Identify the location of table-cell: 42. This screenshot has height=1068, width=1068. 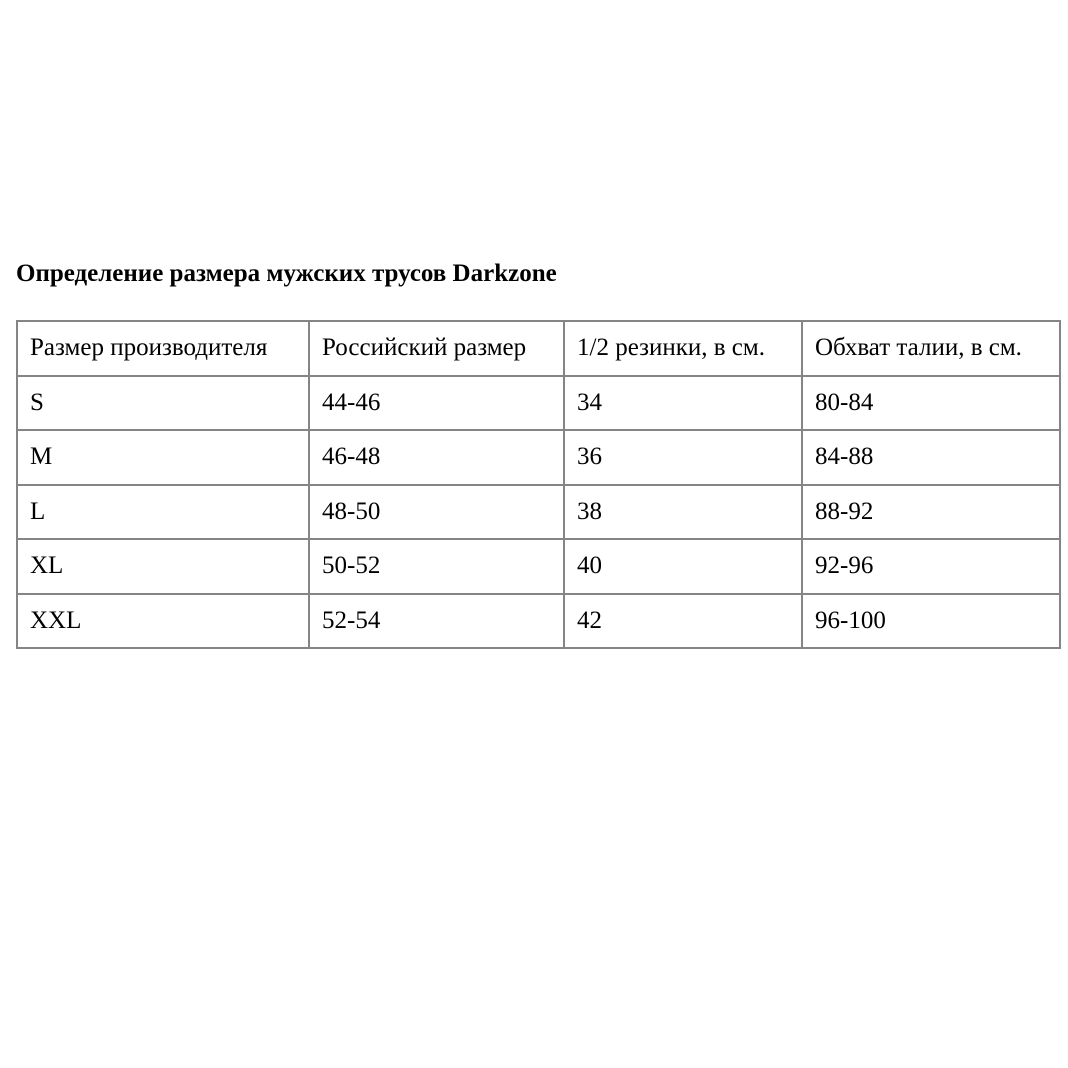
(683, 620).